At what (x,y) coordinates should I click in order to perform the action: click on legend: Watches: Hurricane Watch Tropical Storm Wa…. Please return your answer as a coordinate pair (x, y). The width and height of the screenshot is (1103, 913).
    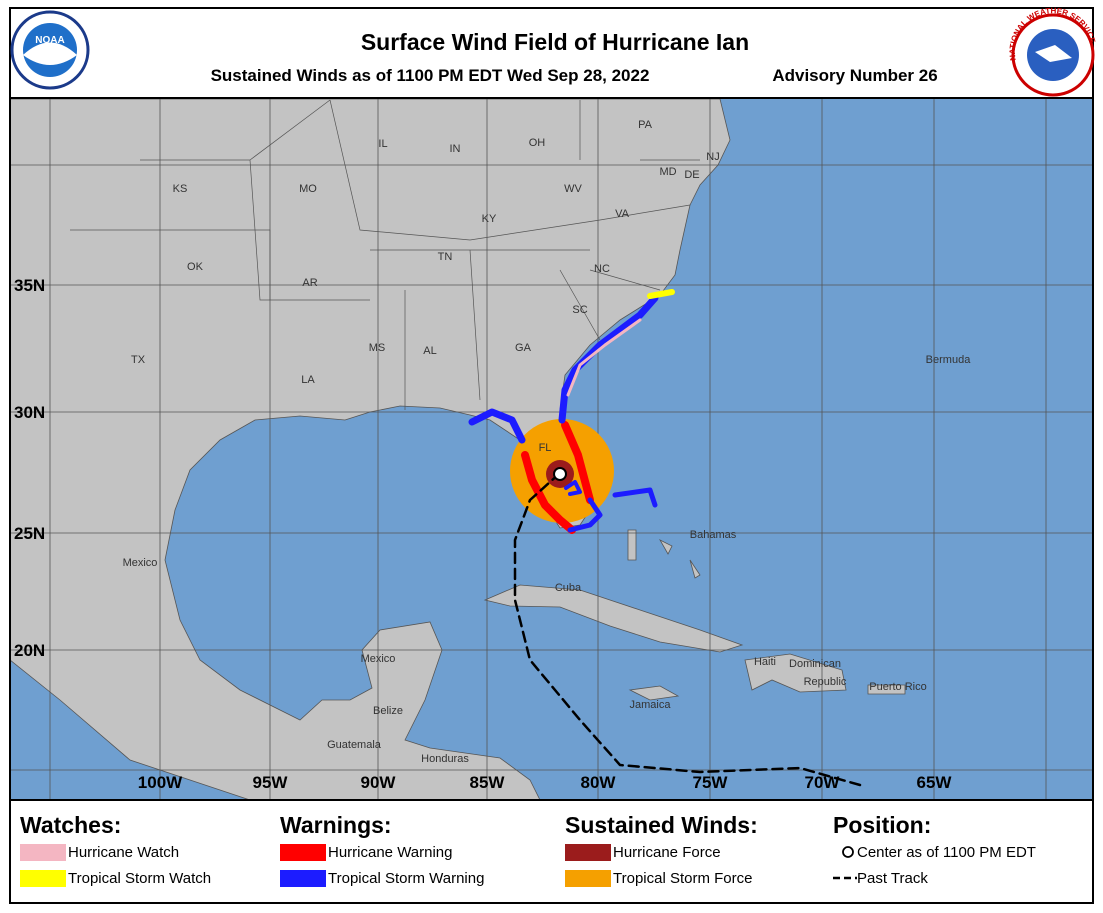
    Looking at the image, I should click on (528, 849).